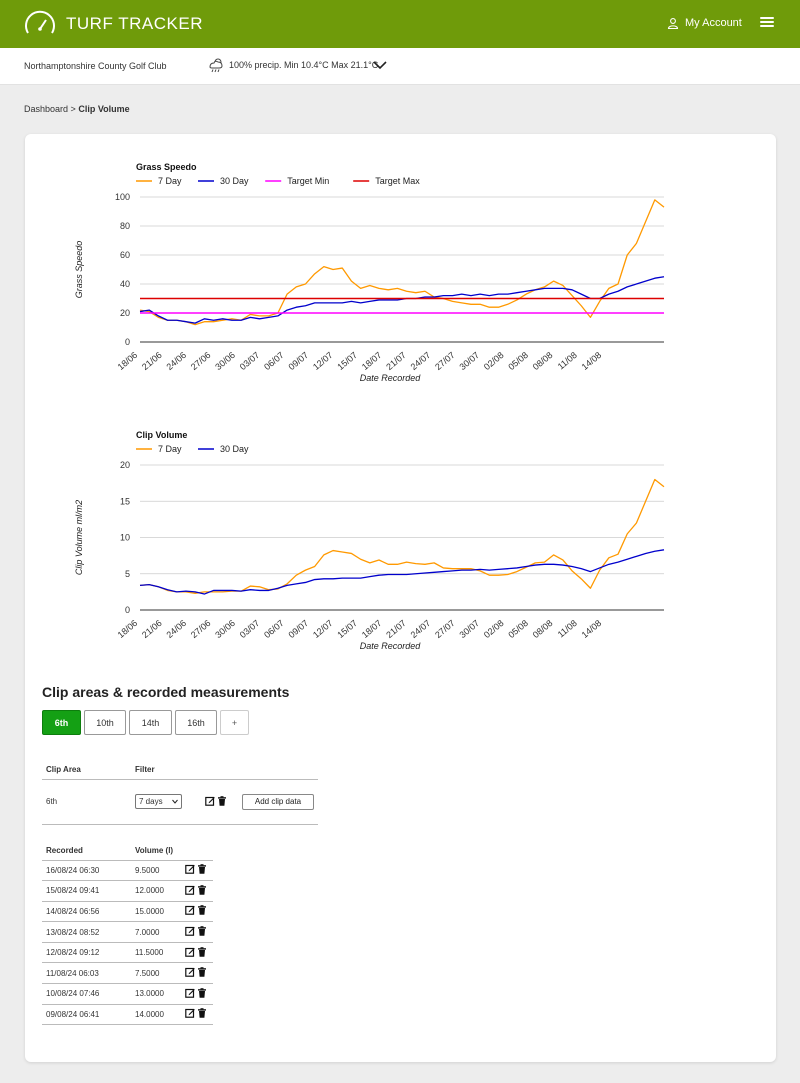 This screenshot has height=1083, width=800. I want to click on column-header-add, so click(278, 770).